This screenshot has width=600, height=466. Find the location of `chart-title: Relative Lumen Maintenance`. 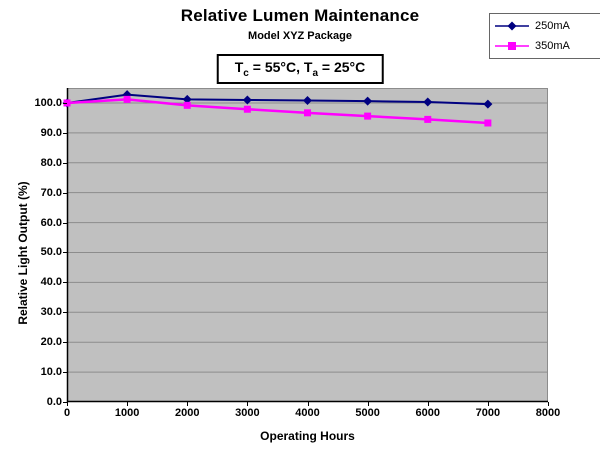

chart-title: Relative Lumen Maintenance is located at coordinates (300, 15).